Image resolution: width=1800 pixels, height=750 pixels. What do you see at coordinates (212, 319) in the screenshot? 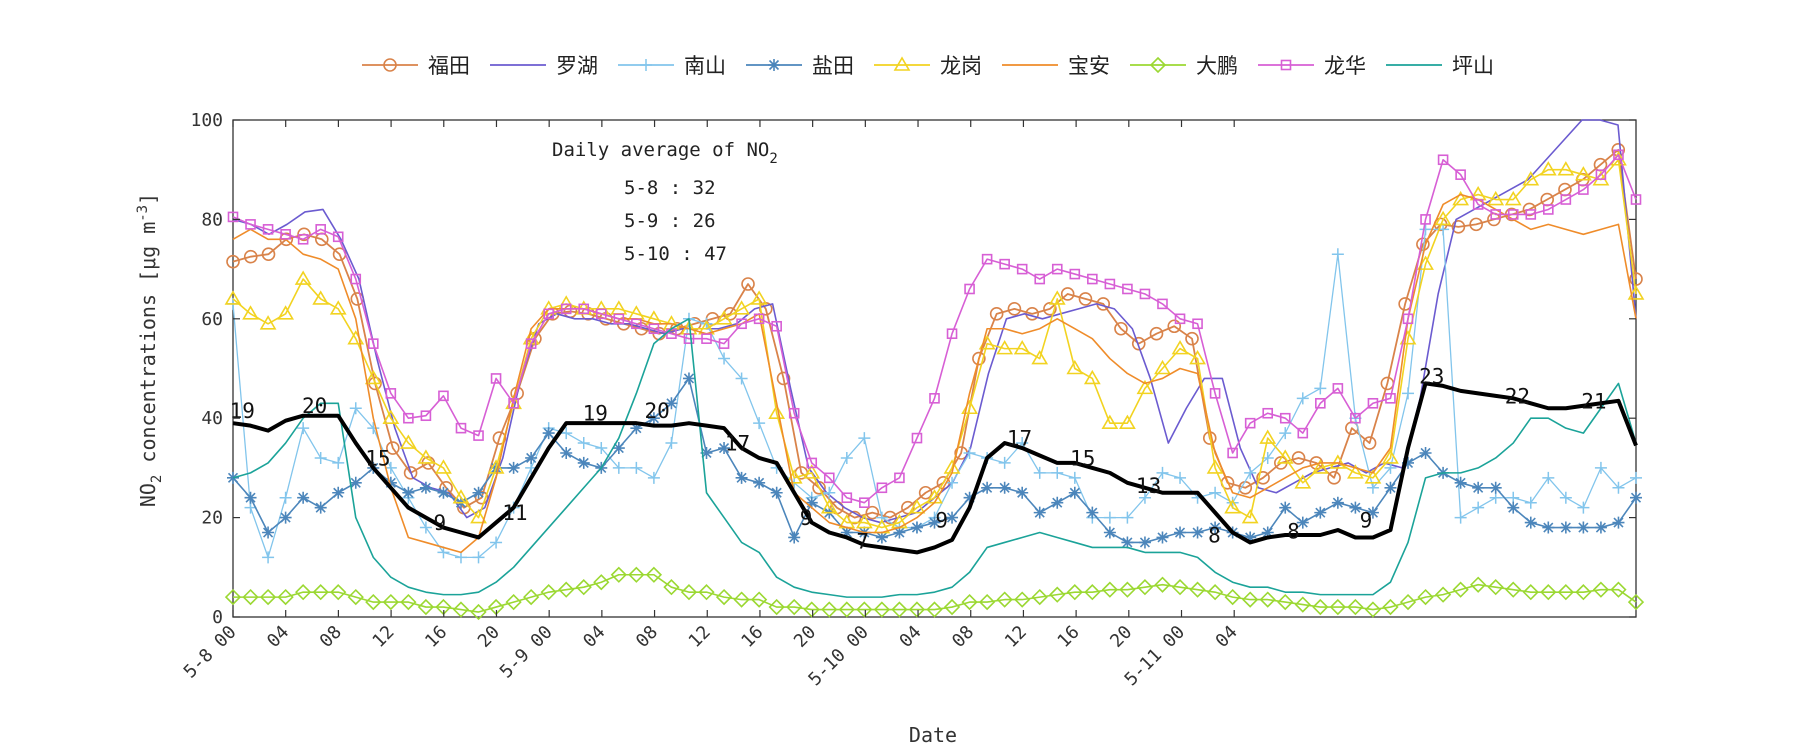
I see `y-tick-label: 60` at bounding box center [212, 319].